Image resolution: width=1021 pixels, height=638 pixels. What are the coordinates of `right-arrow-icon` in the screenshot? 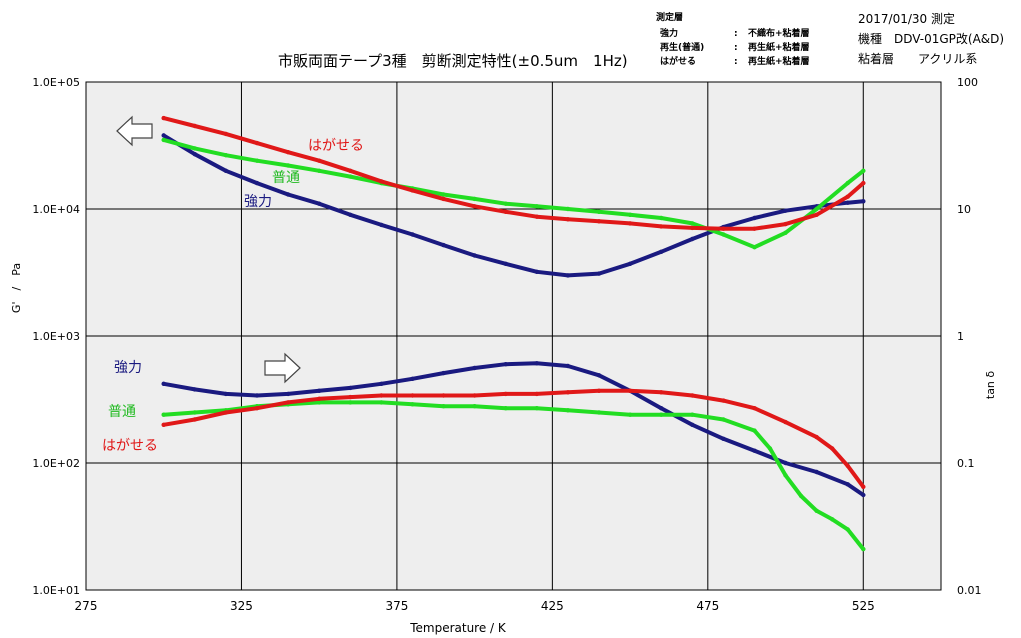 It's located at (282, 368).